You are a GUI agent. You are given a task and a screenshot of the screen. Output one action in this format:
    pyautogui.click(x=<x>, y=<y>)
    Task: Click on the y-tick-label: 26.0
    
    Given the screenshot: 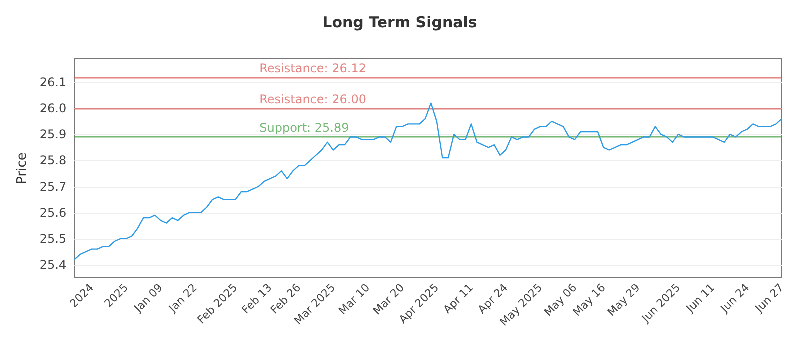 What is the action you would take?
    pyautogui.click(x=53, y=109)
    